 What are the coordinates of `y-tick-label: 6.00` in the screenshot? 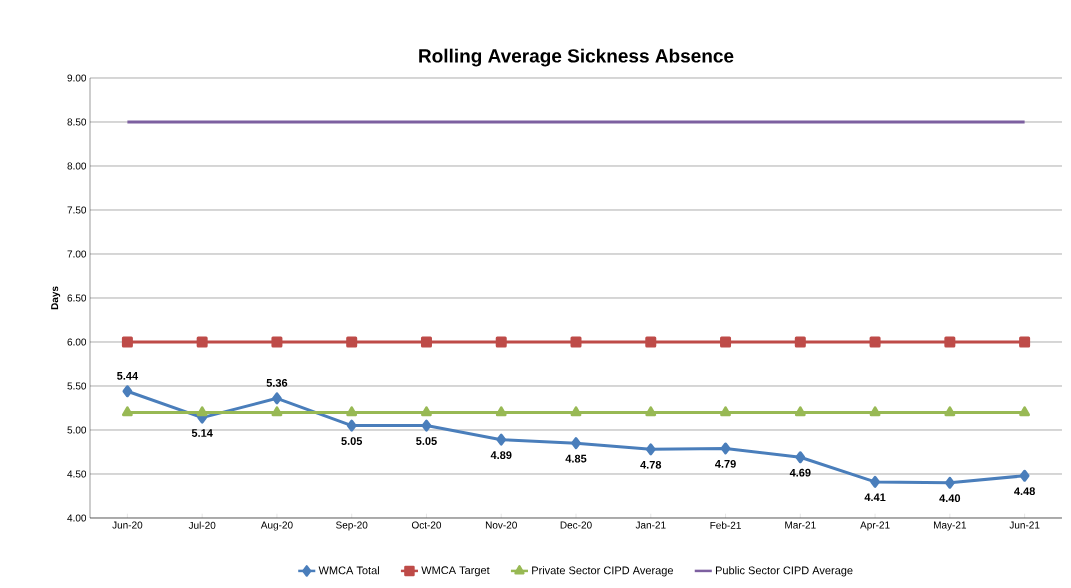 It's located at (77, 342).